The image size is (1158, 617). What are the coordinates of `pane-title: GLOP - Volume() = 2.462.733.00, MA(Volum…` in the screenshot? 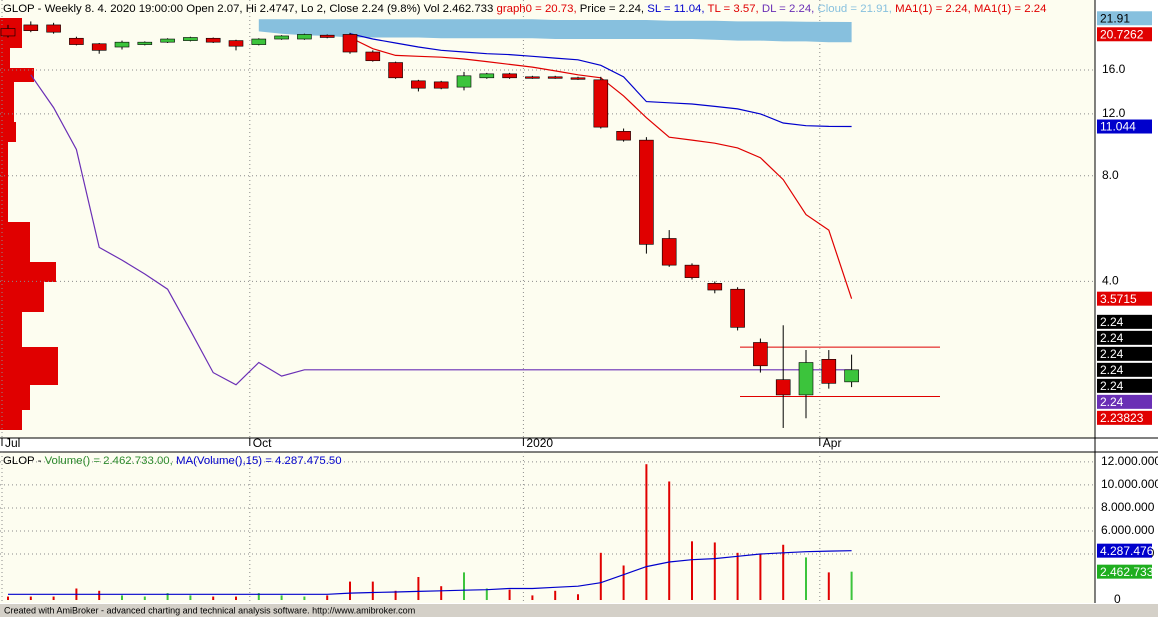 It's located at (172, 461).